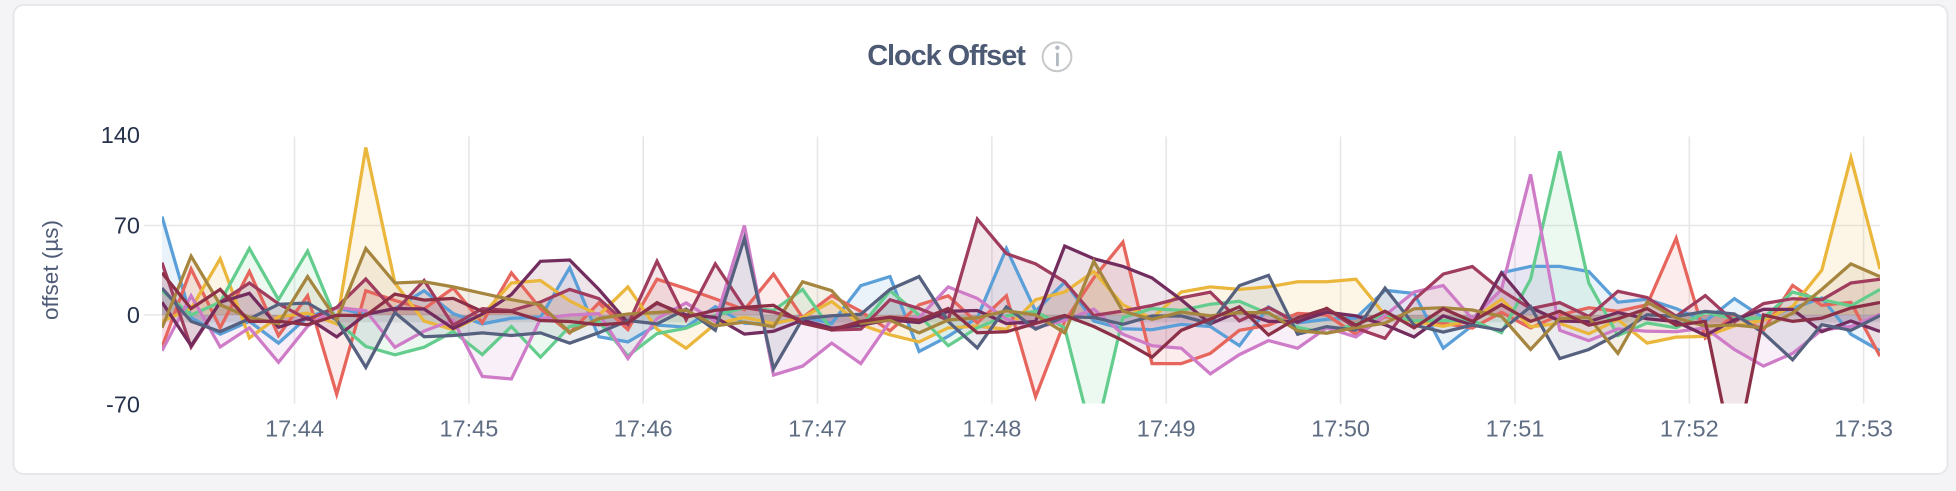 Image resolution: width=1956 pixels, height=491 pixels. What do you see at coordinates (1166, 428) in the screenshot?
I see `svg-text: 17:49` at bounding box center [1166, 428].